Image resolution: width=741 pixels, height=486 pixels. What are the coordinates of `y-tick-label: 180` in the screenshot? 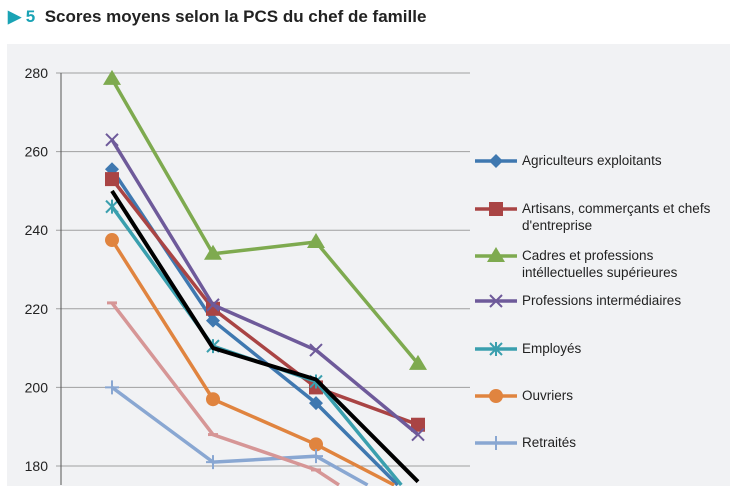 It's located at (37, 466).